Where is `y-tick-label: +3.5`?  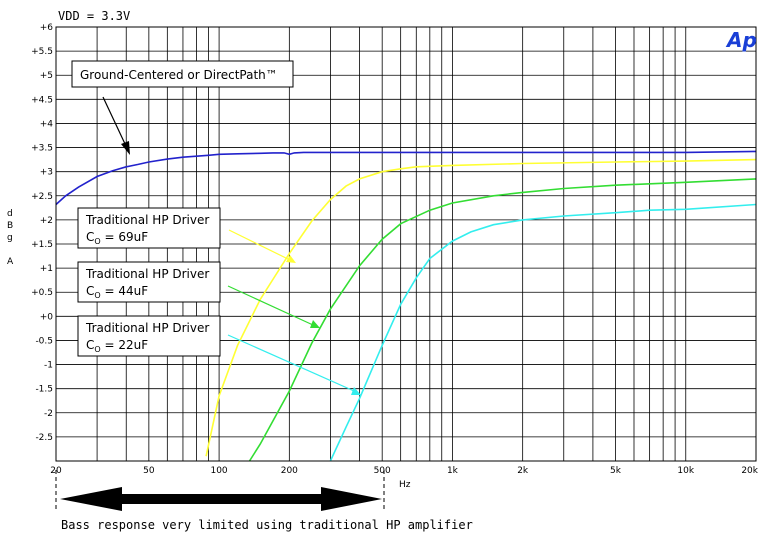 y-tick-label: +3.5 is located at coordinates (42, 149).